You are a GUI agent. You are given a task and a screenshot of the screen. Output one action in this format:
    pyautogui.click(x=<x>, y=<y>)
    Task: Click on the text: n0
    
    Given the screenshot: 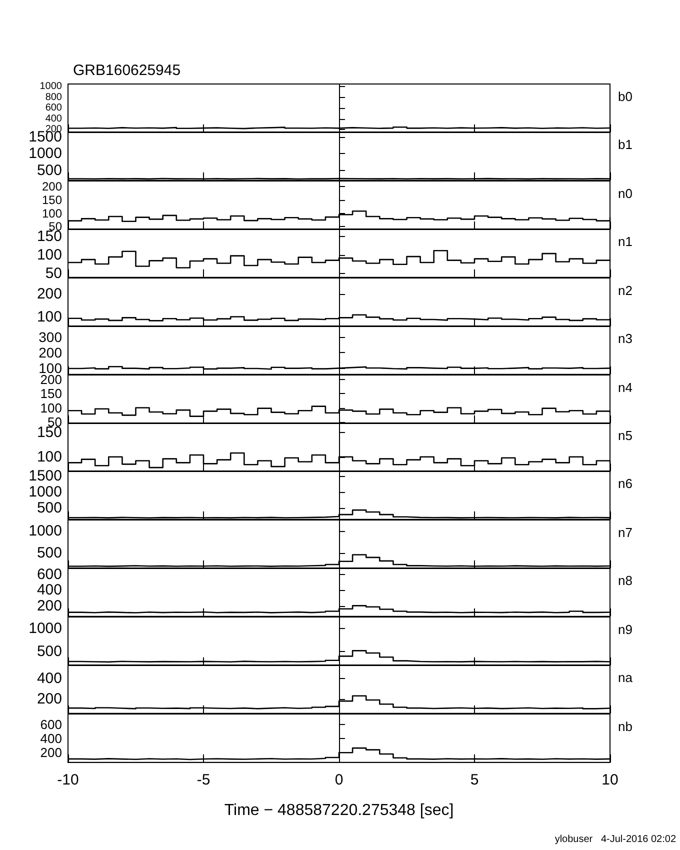 What is the action you would take?
    pyautogui.click(x=625, y=193)
    